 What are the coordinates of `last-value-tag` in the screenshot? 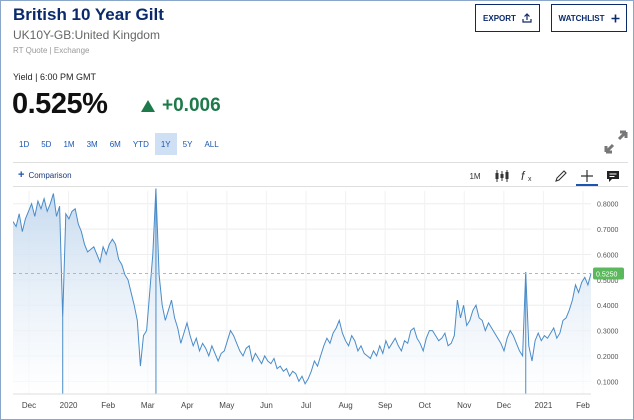 It's located at (608, 273).